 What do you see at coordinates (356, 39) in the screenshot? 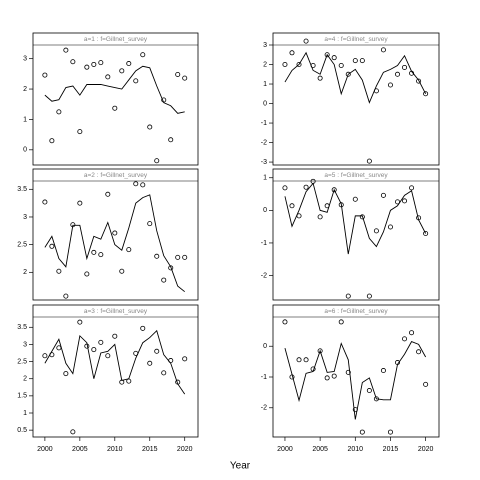
I see `strip-title: a=4 : f=Gillnet_survey` at bounding box center [356, 39].